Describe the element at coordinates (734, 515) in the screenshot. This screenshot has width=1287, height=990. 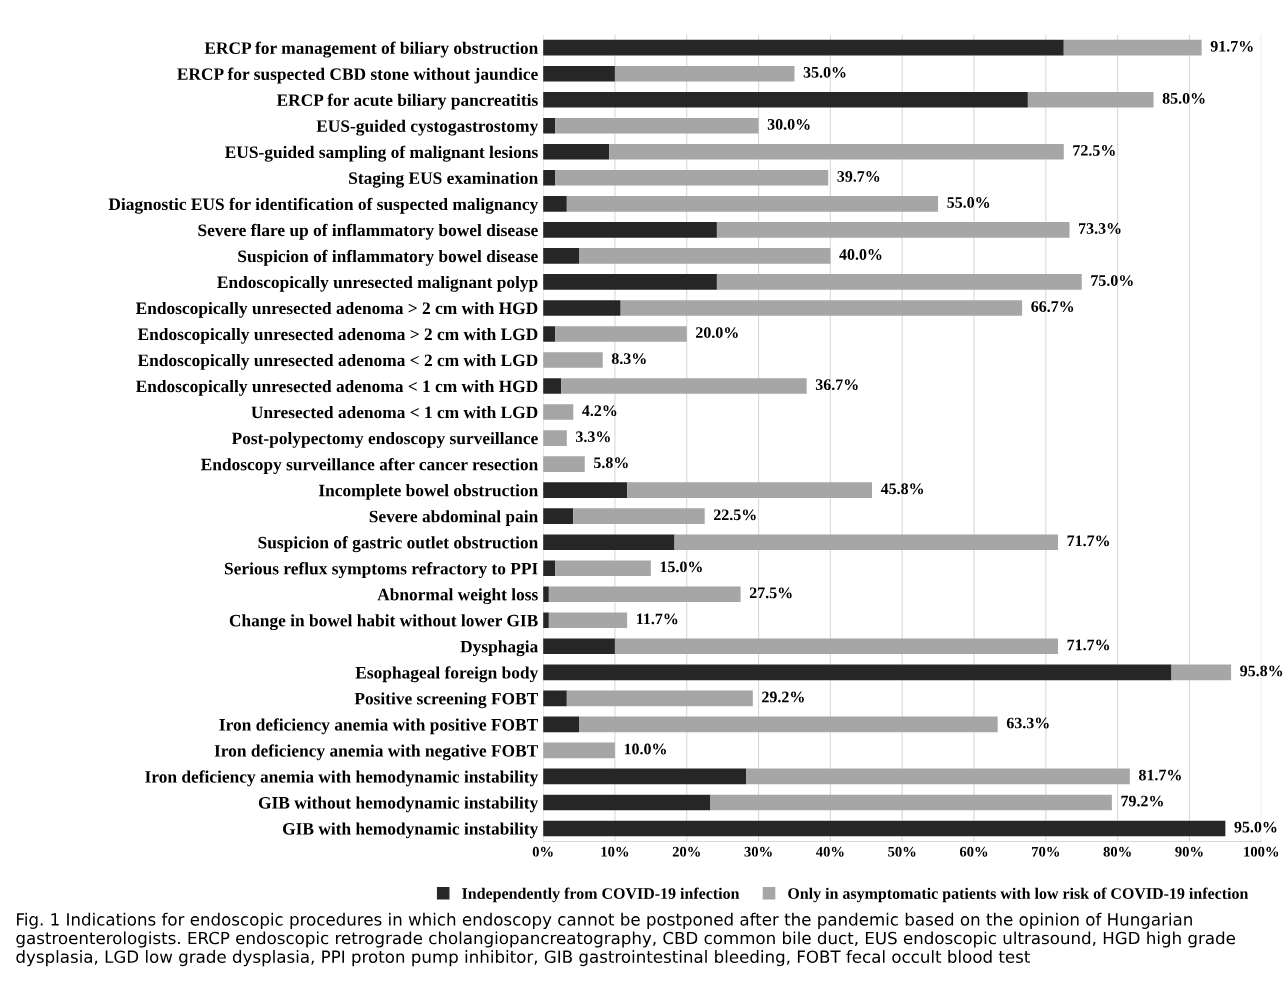
I see `total-label: 22.5%` at that location.